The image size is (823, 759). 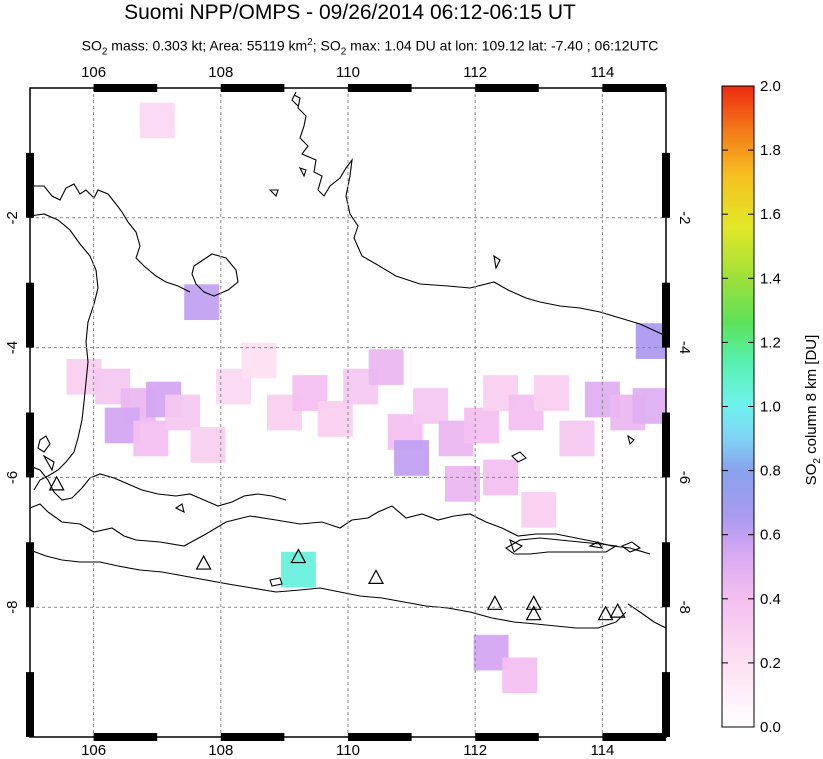 I want to click on lat-label-left: -4, so click(x=12, y=347).